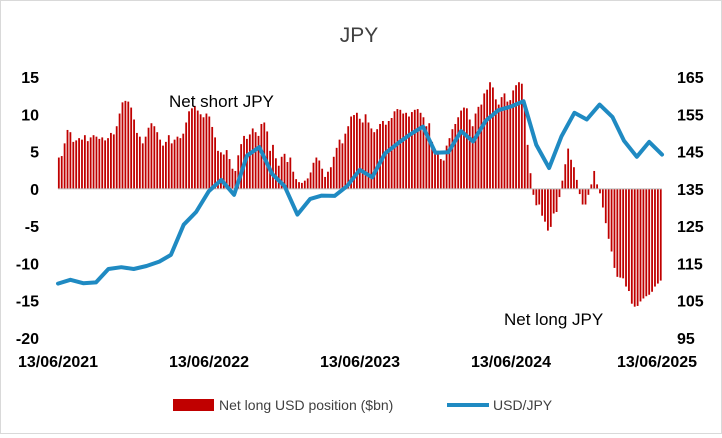 This screenshot has height=438, width=722. I want to click on right-tick-label: 115, so click(690, 264).